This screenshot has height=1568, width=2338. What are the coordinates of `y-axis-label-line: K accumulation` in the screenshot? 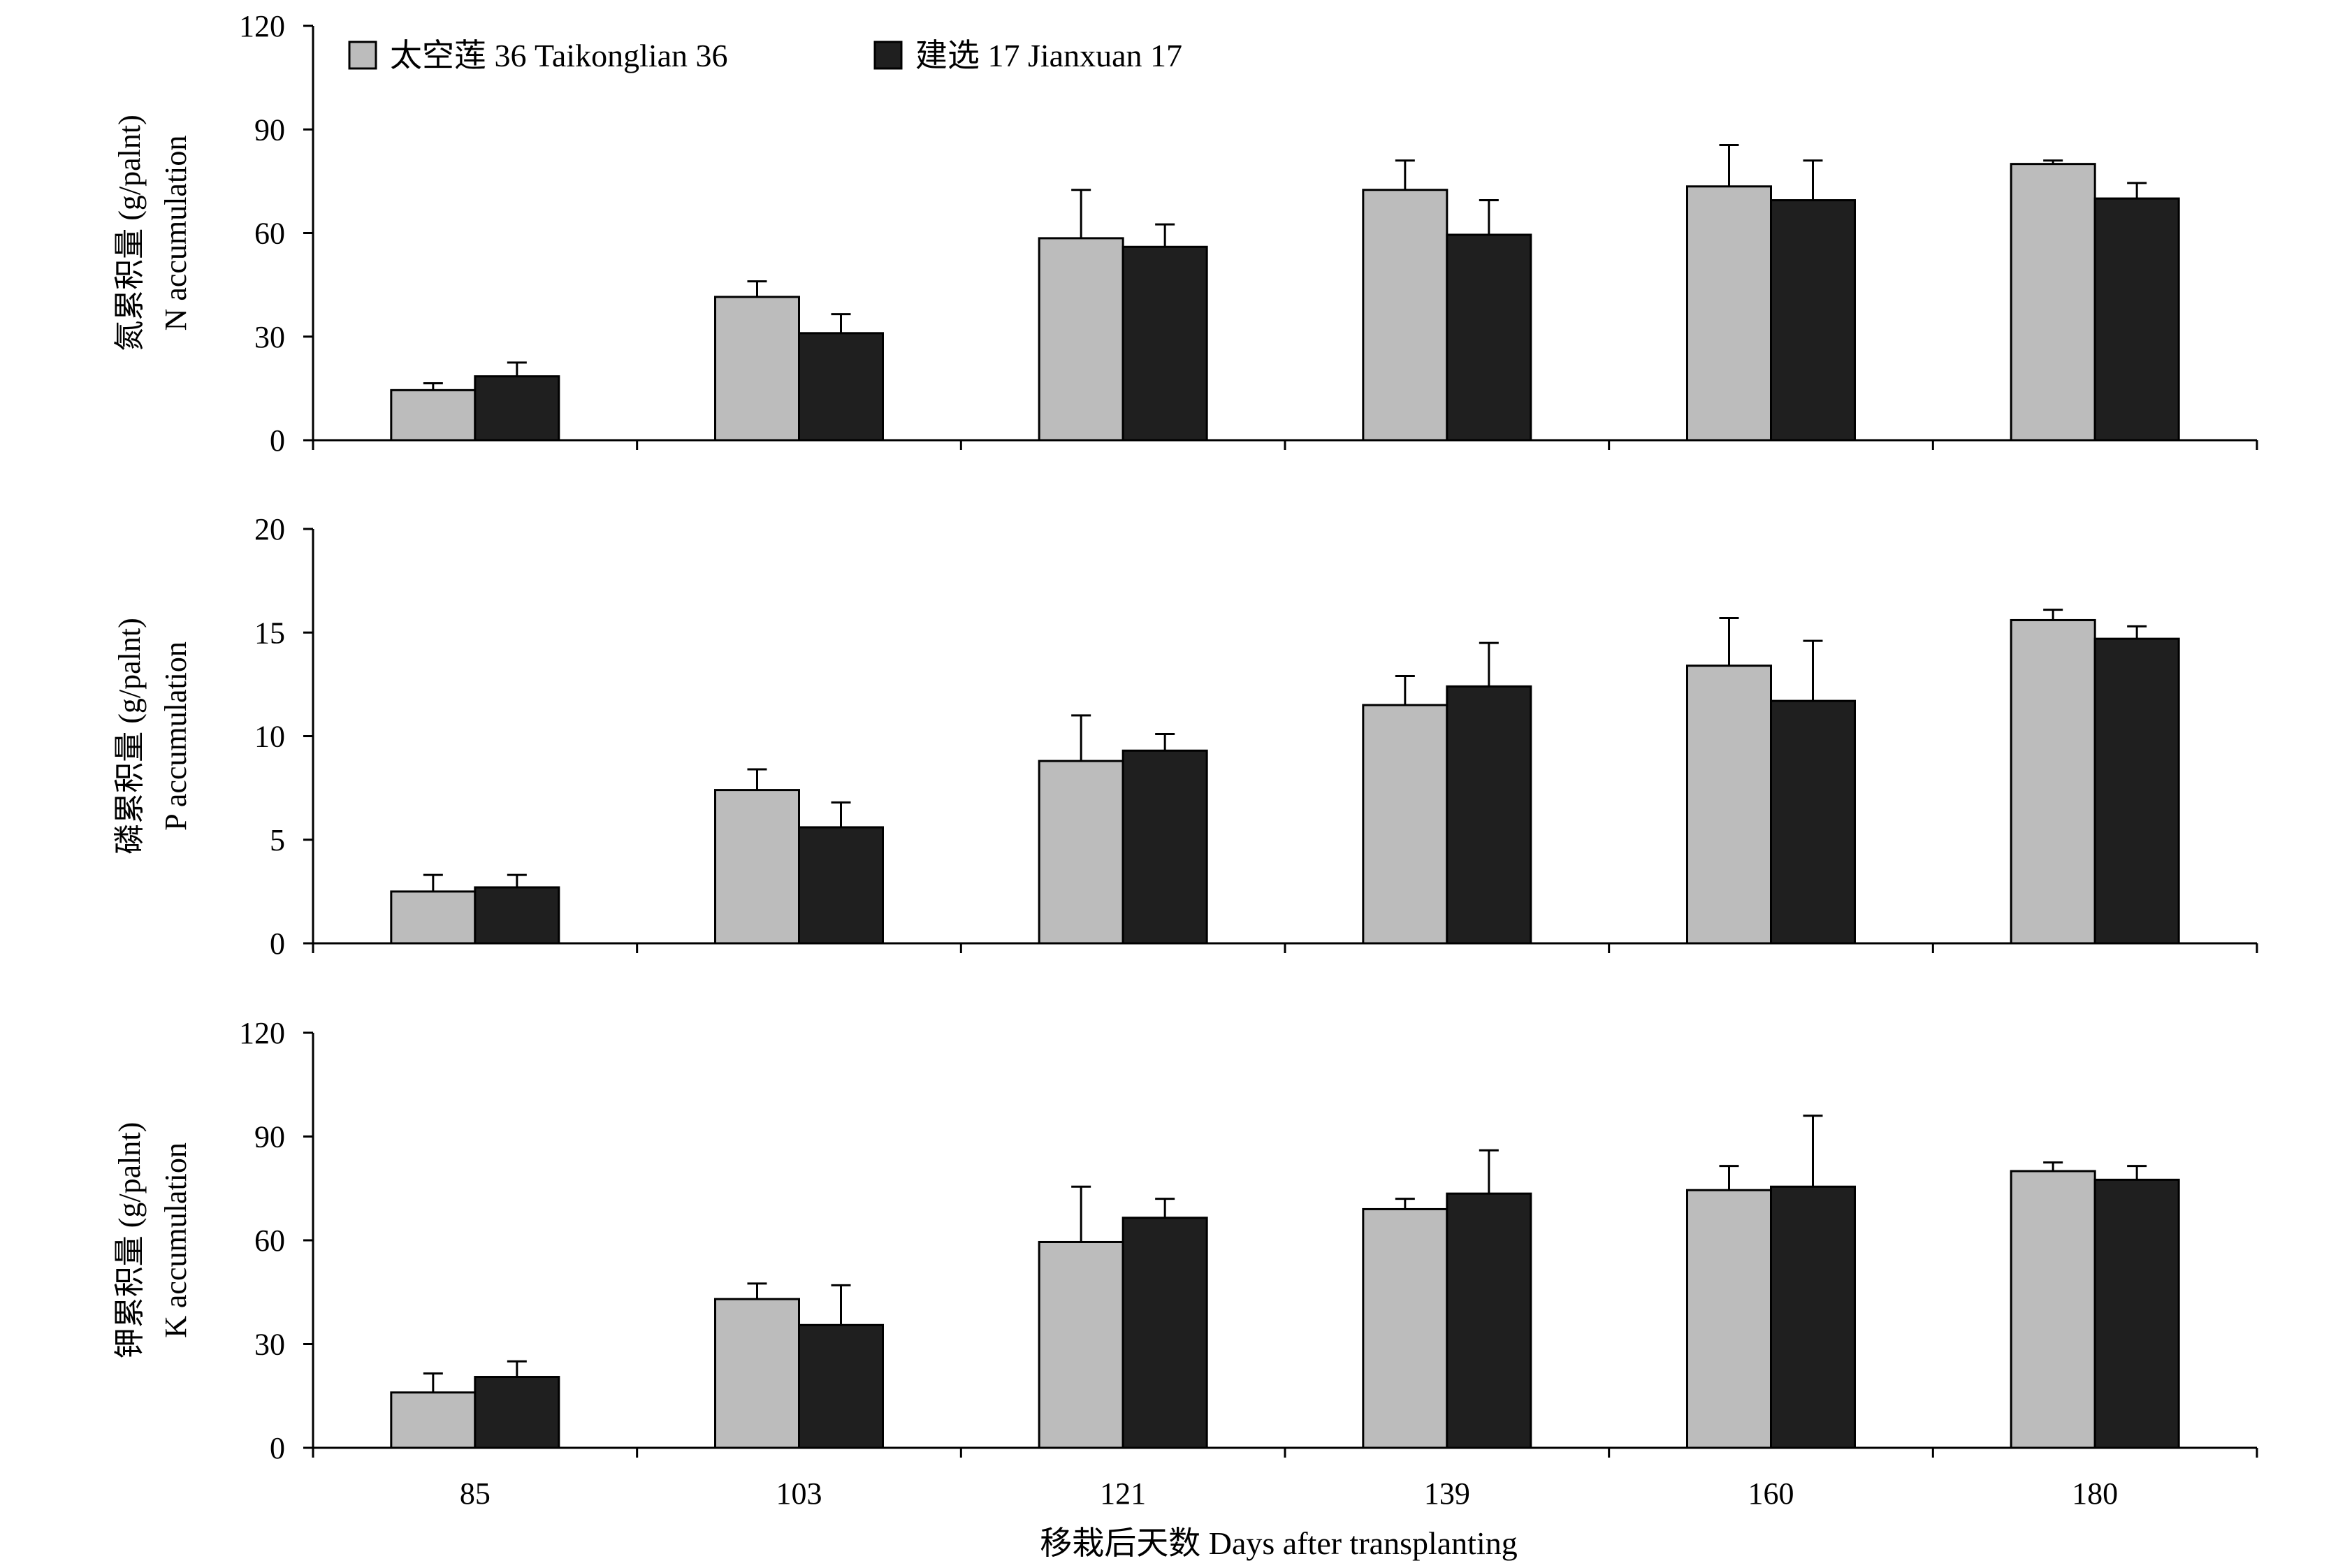 It's located at (176, 1240).